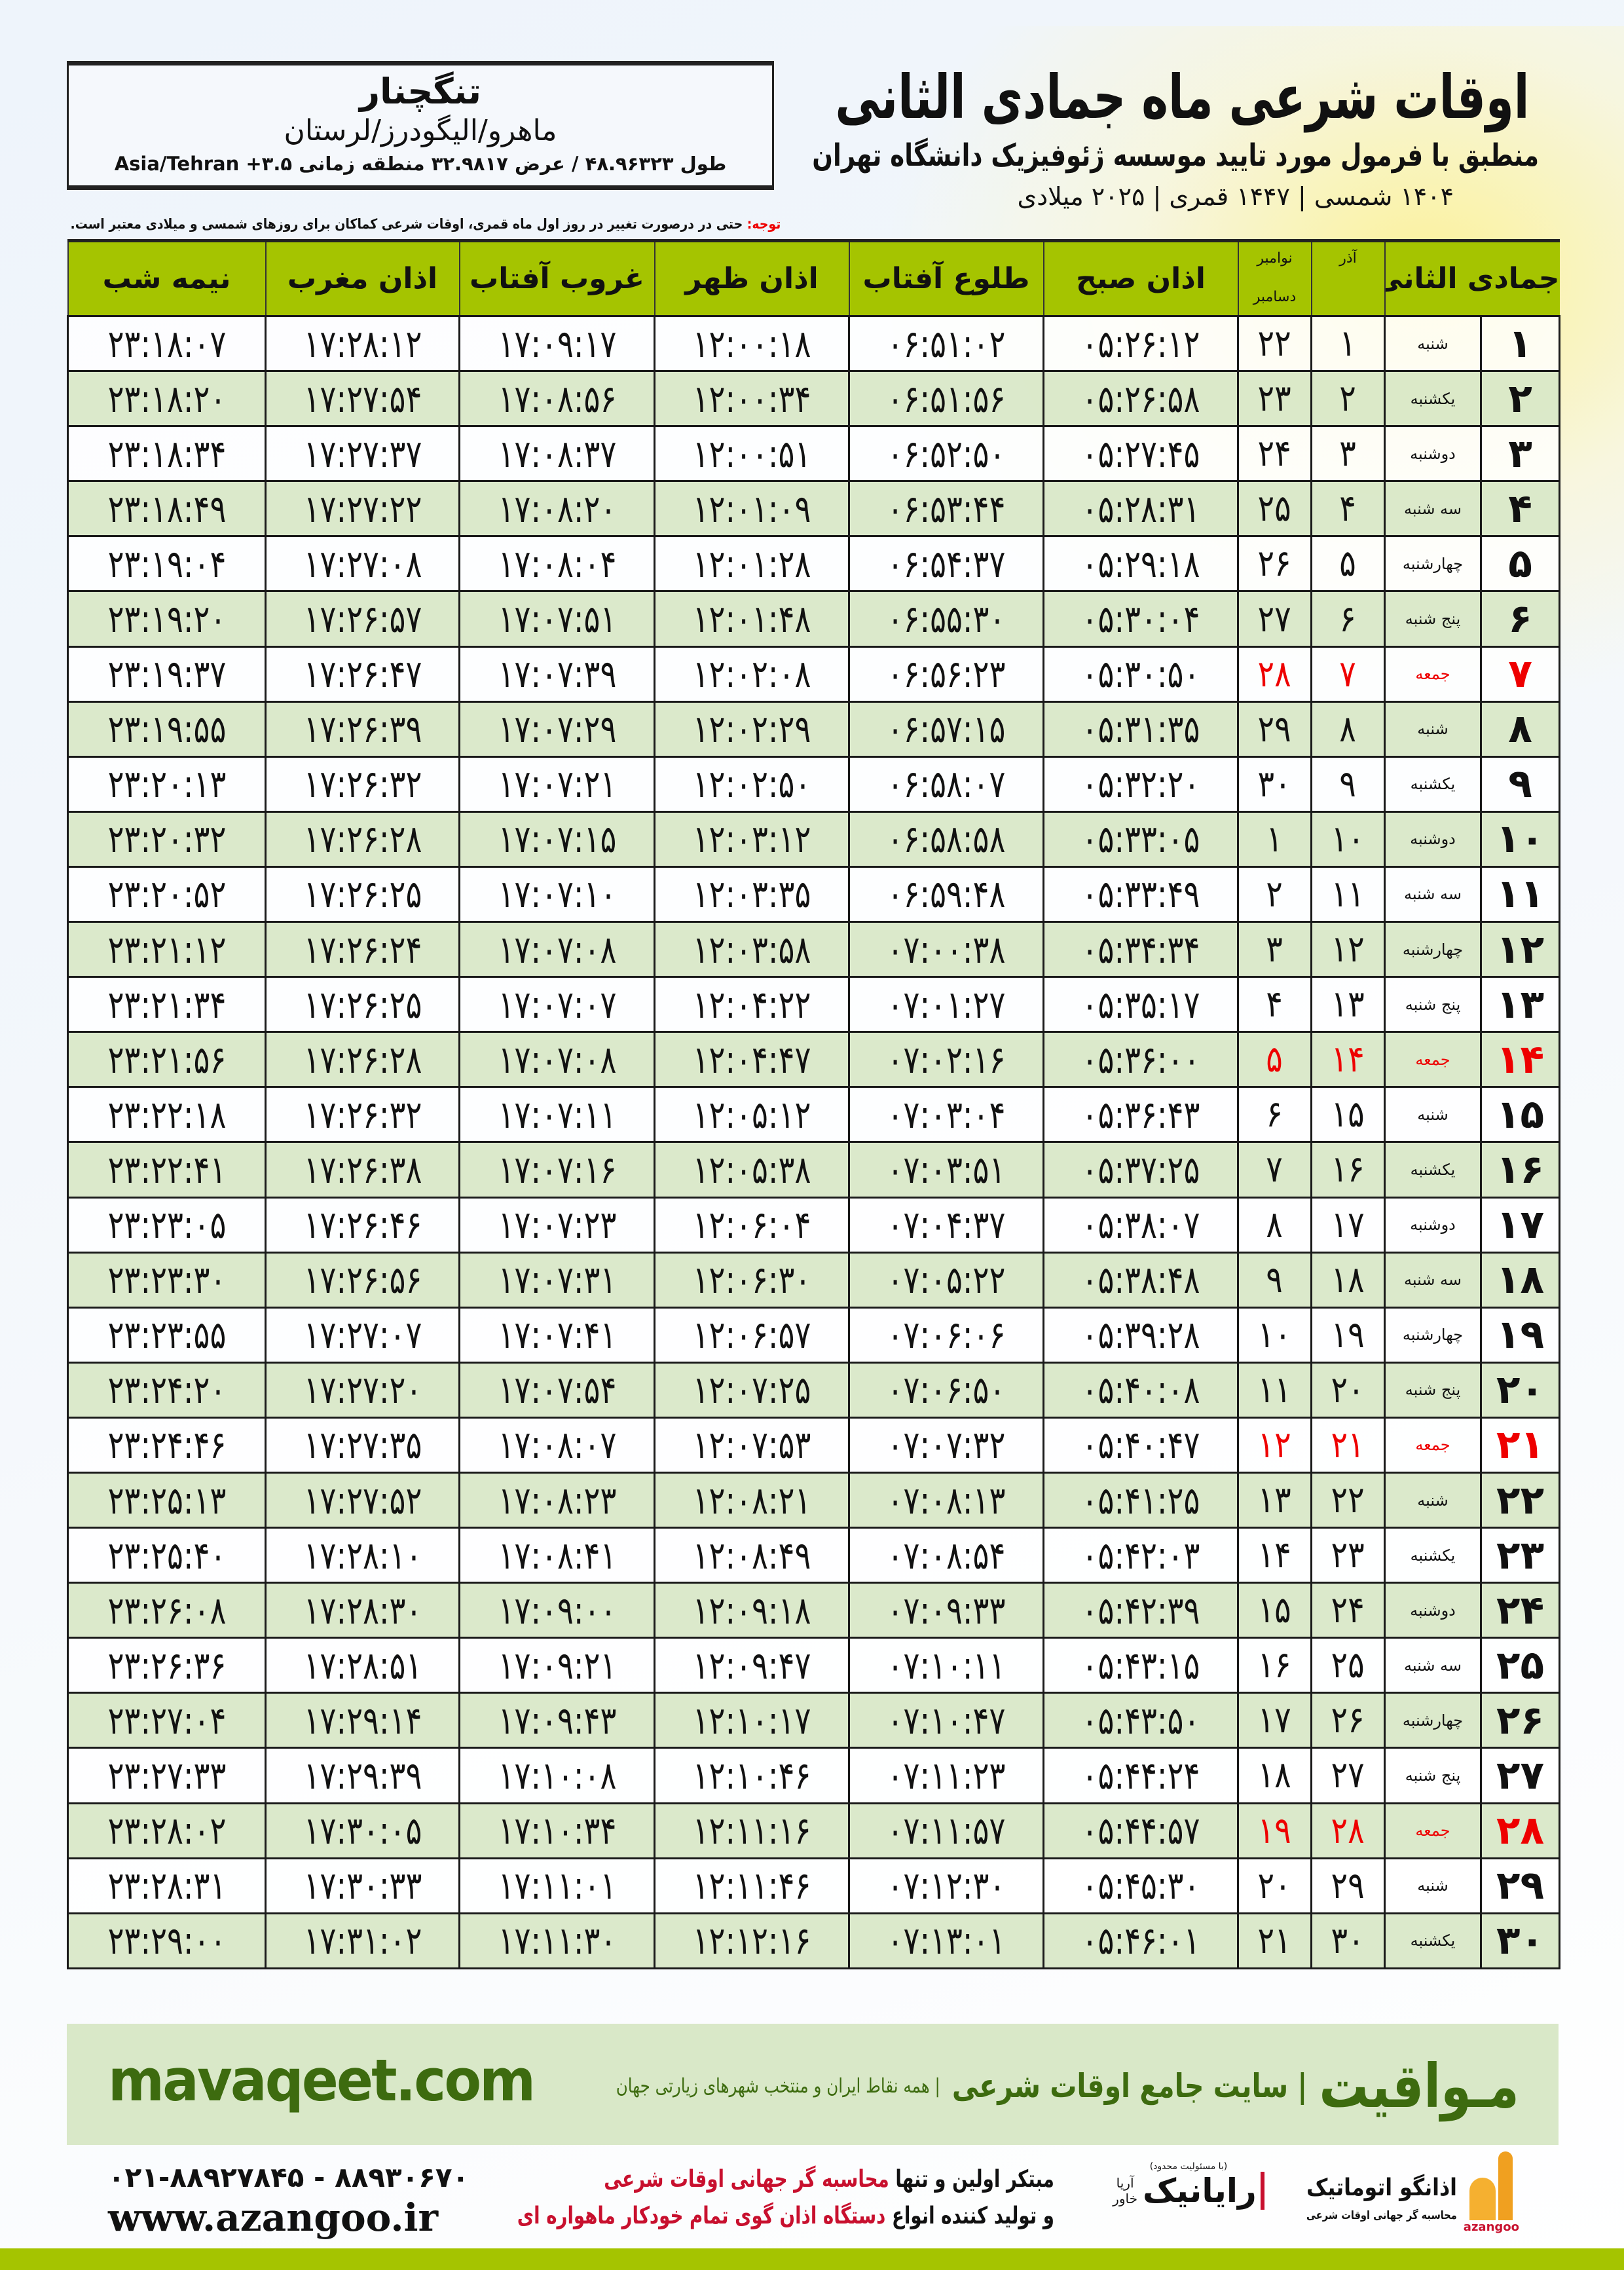 This screenshot has width=1624, height=2270. I want to click on hijri-day-cell-text: ۵, so click(1520, 563).